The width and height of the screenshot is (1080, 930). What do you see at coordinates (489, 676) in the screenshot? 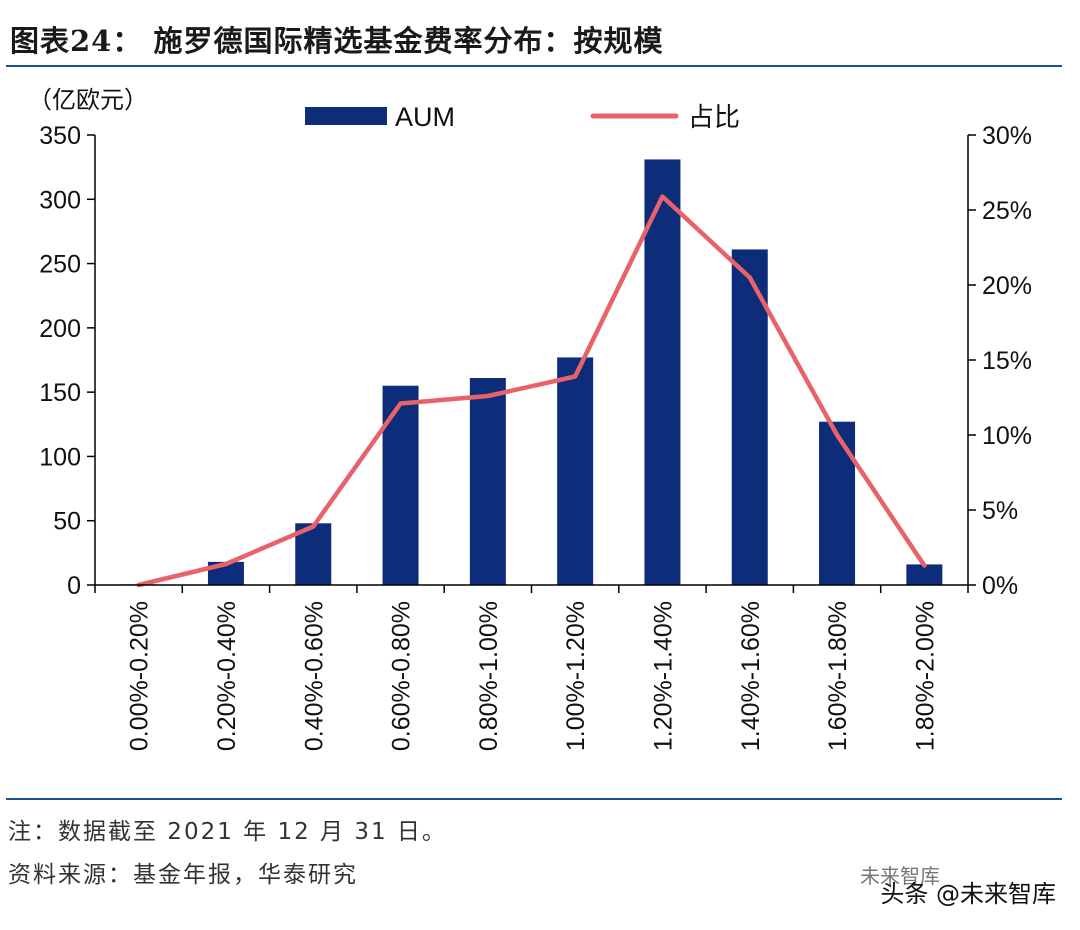
I see `x-tick-label: 0.80%-1.00%` at bounding box center [489, 676].